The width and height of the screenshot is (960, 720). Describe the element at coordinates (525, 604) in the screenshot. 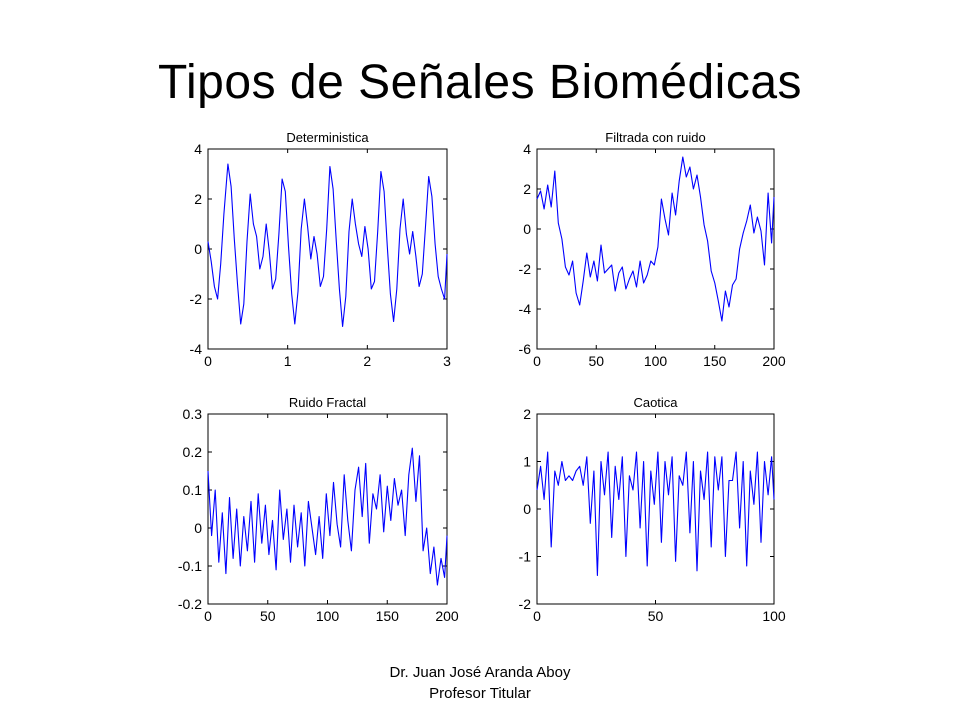

I see `y-tick-label-caotica: -2` at that location.